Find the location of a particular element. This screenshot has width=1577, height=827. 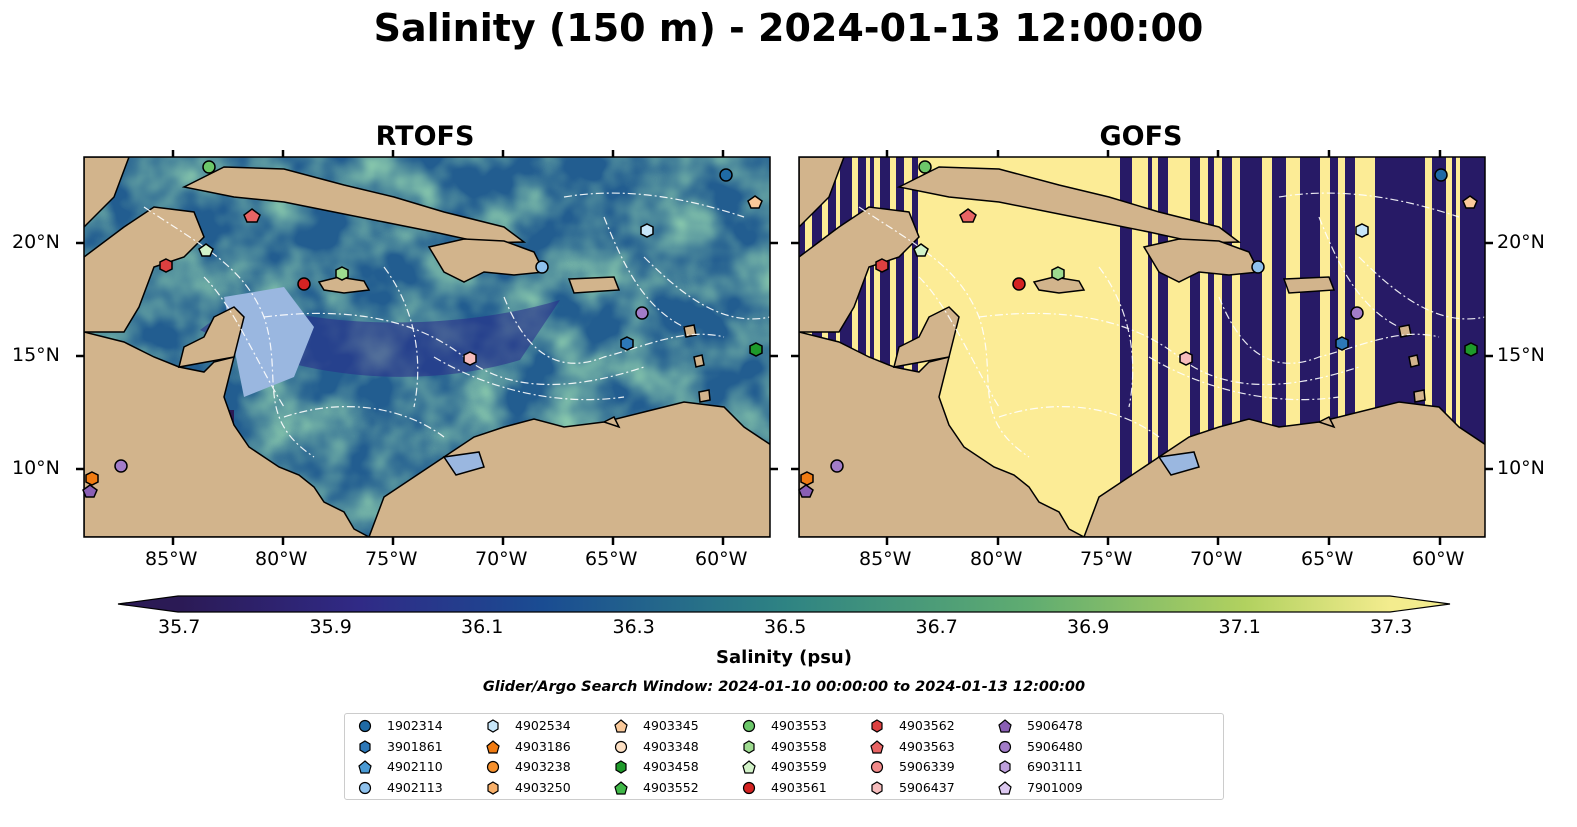

legend-item-label: 4903238 is located at coordinates (543, 766).